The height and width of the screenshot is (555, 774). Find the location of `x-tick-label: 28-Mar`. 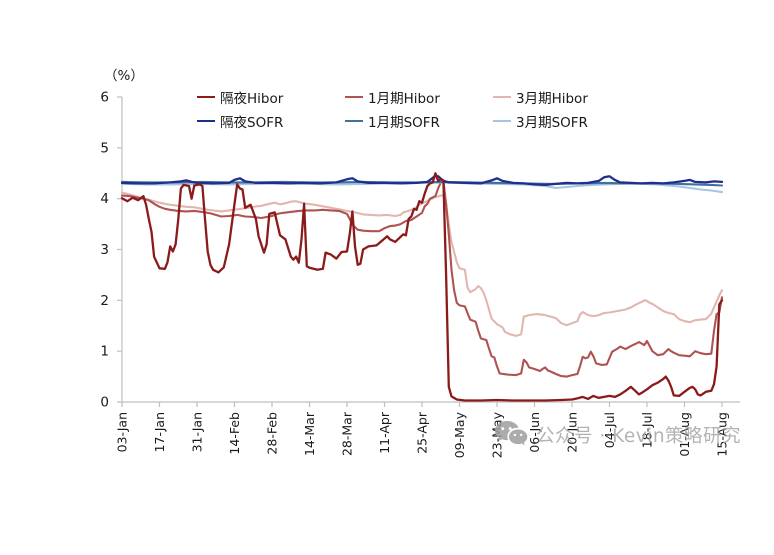

x-tick-label: 28-Mar is located at coordinates (347, 433).